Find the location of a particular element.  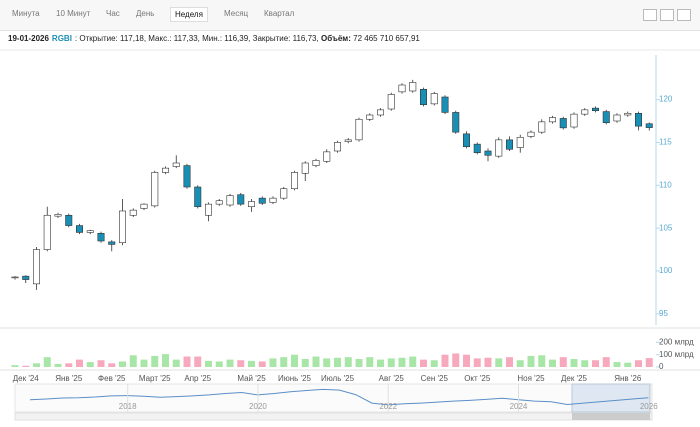

volume-tick-label: 200 млрд is located at coordinates (676, 341).